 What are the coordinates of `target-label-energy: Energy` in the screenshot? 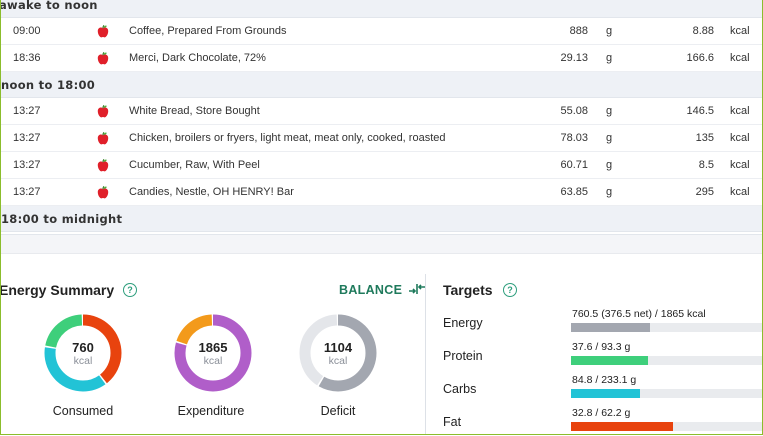 It's located at (463, 323).